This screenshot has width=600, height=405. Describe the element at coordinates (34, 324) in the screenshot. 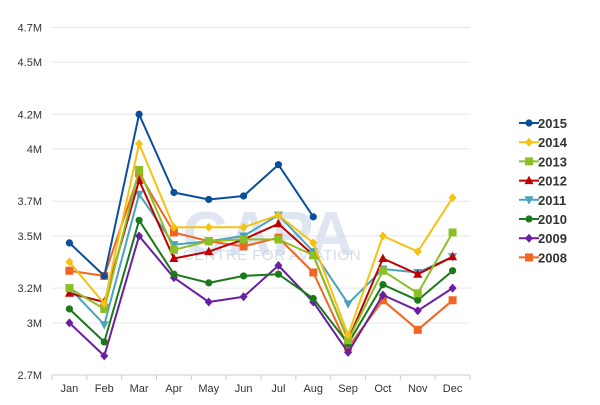

I see `y-tick-label: 3M` at that location.